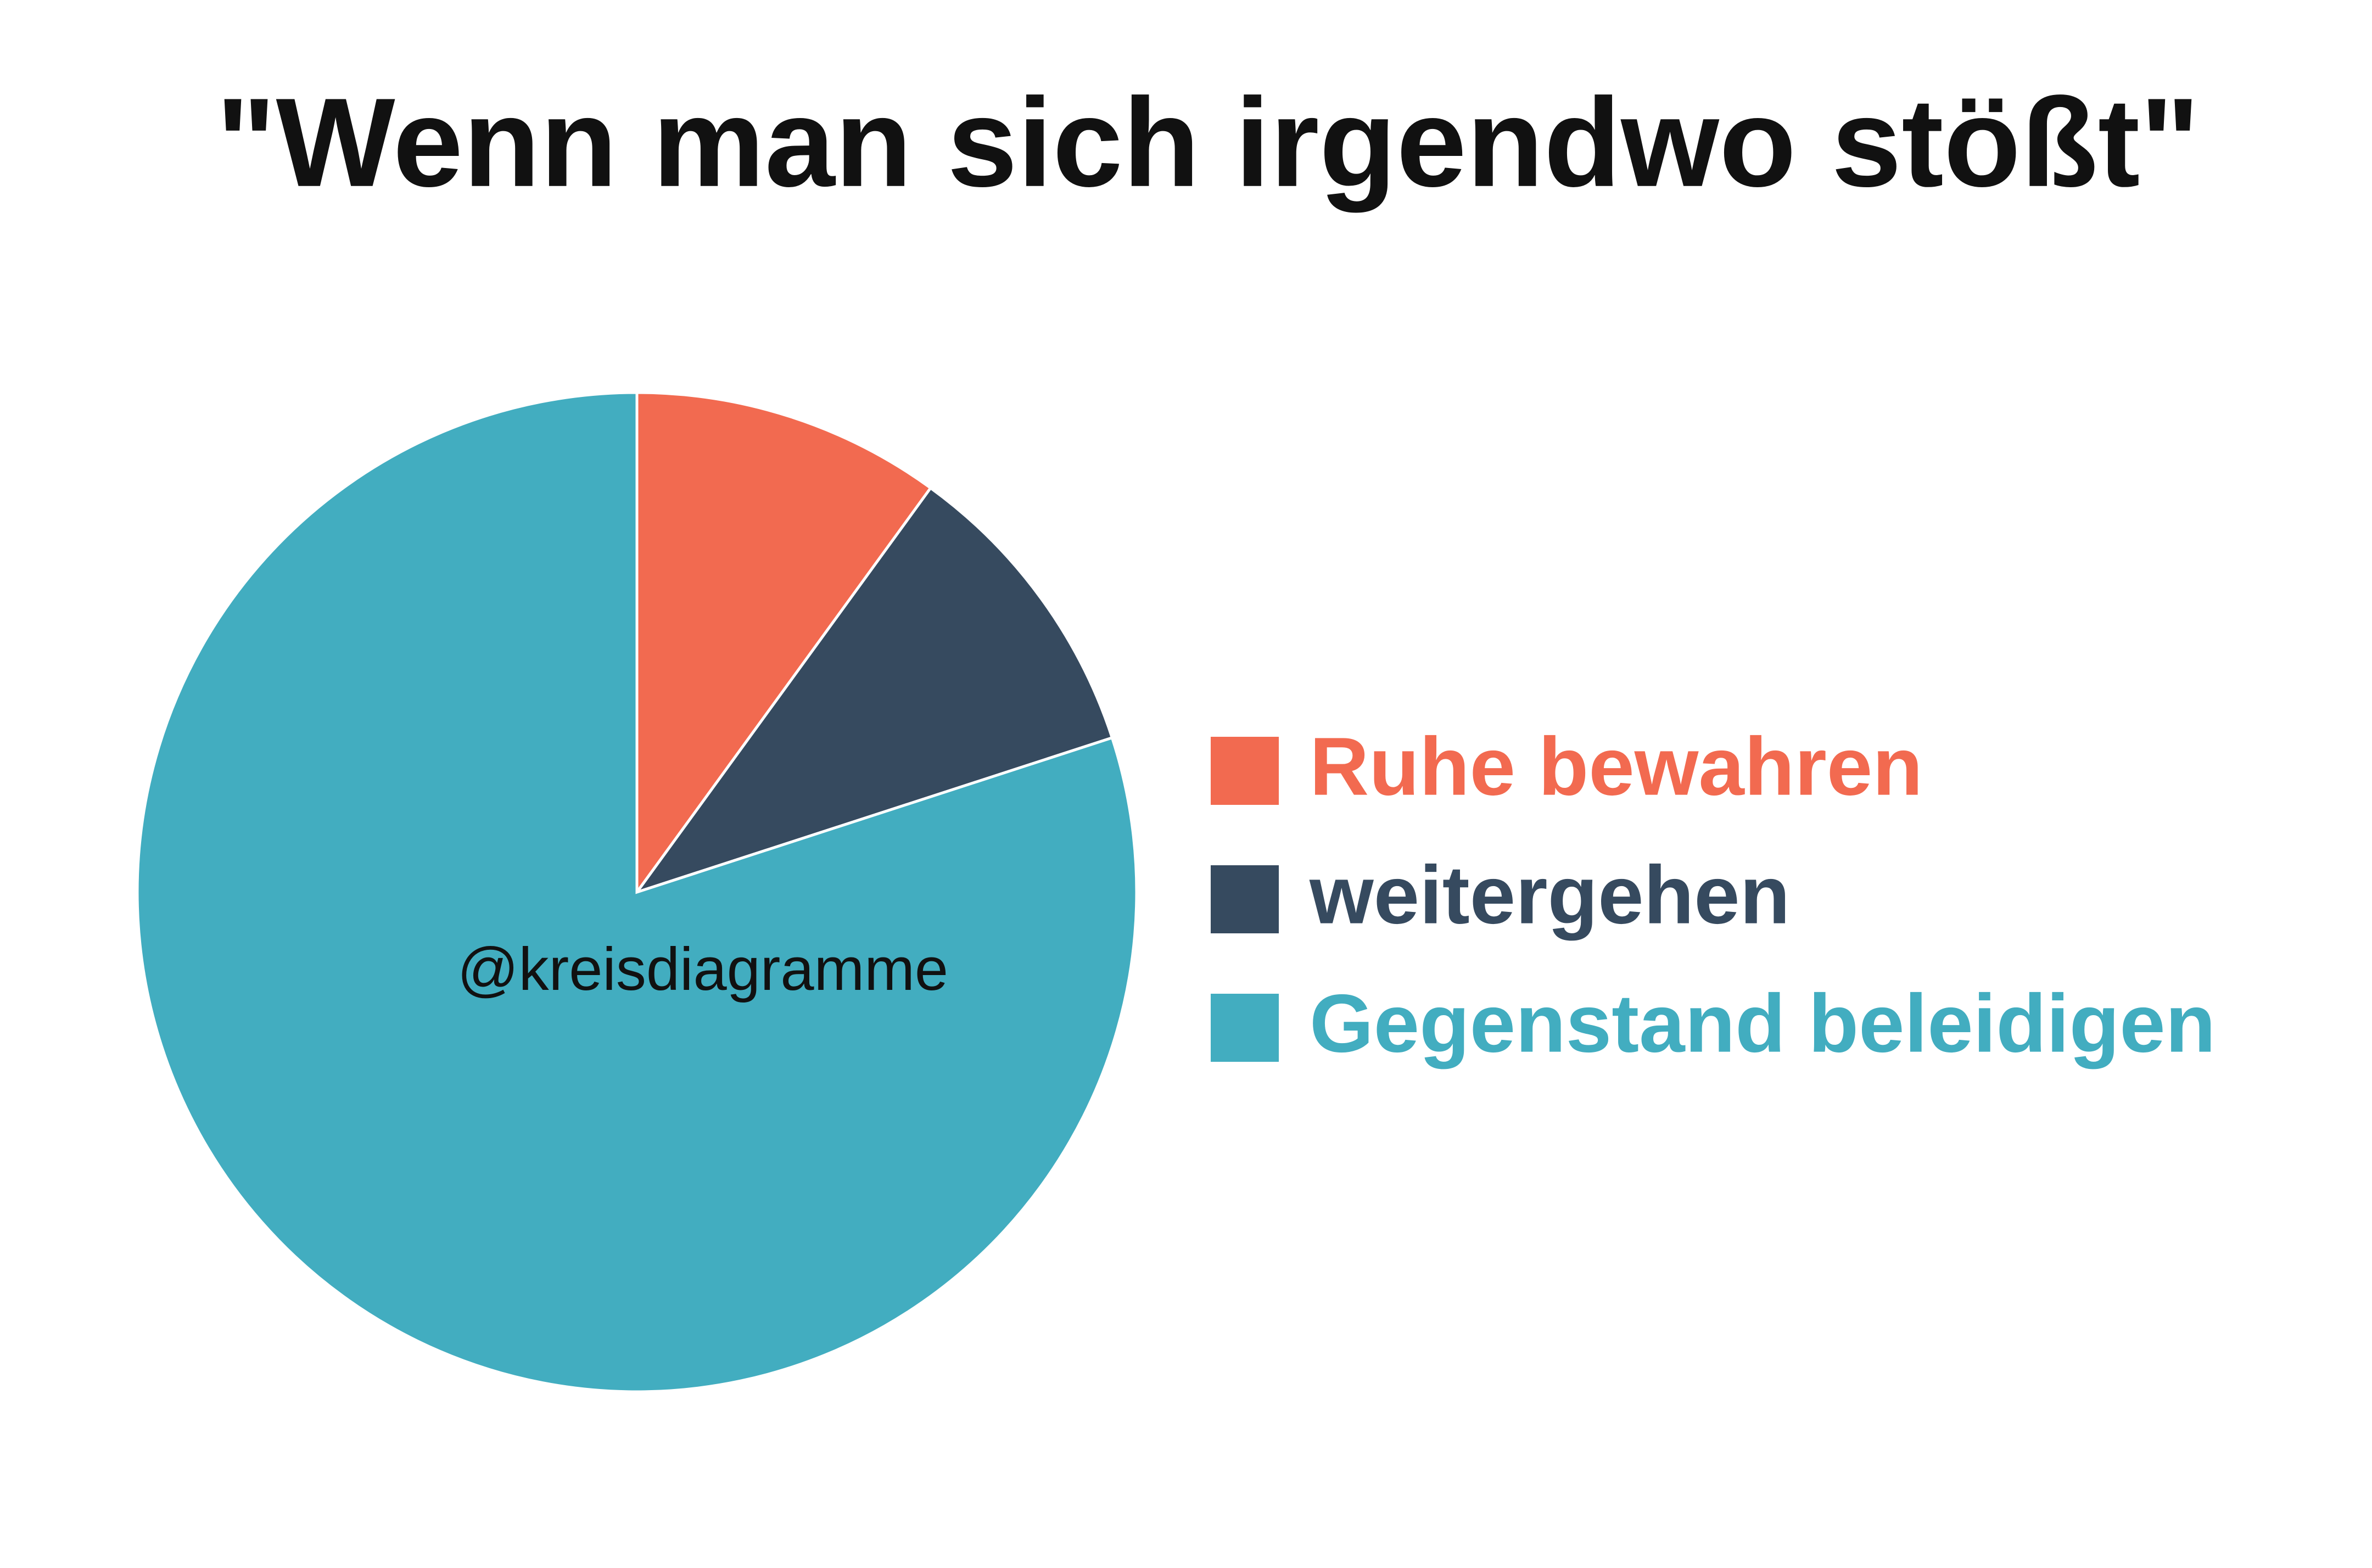 This screenshot has width=2372, height=1568. I want to click on annotation: @kreisdiagramme, so click(702, 970).